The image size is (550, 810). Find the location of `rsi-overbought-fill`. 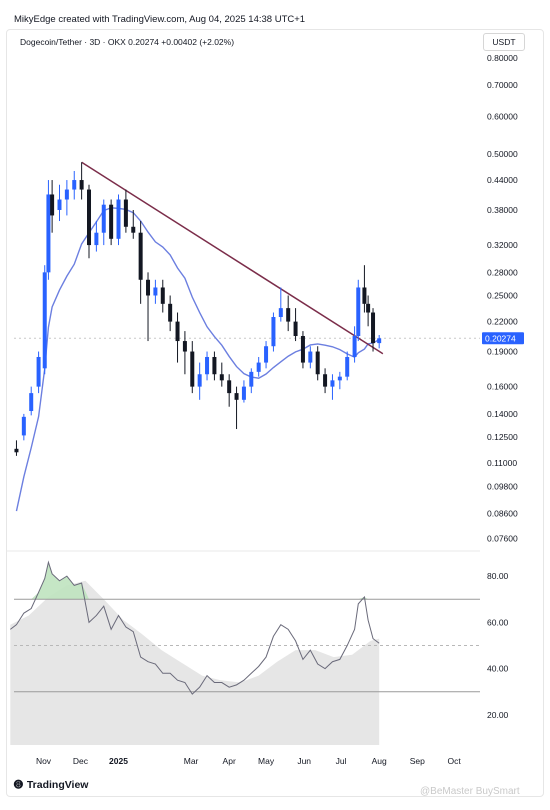

rsi-overbought-fill is located at coordinates (195, 581).